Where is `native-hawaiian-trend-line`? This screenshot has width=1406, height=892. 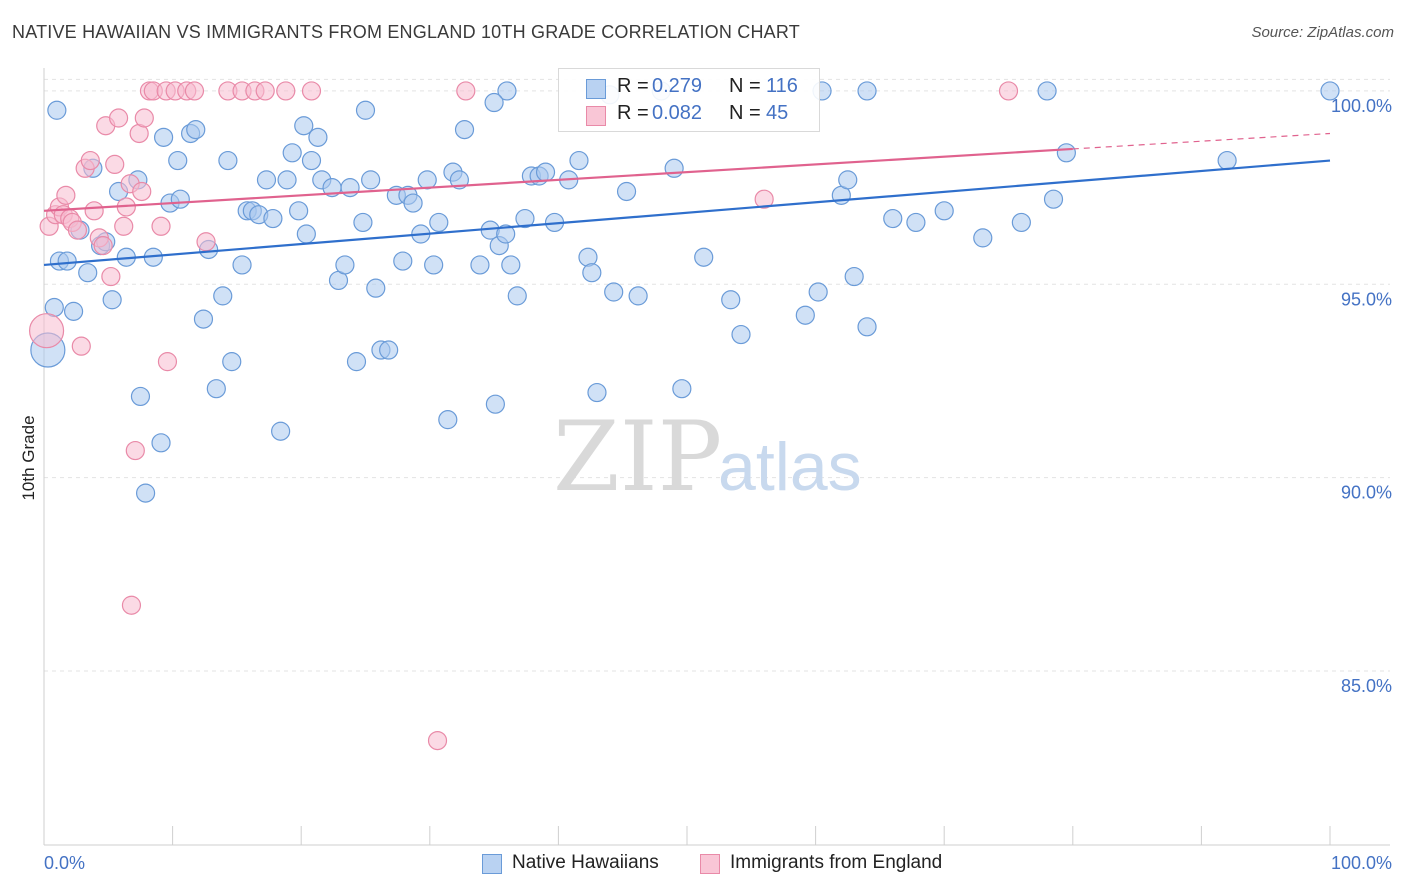 native-hawaiian-trend-line is located at coordinates (687, 213).